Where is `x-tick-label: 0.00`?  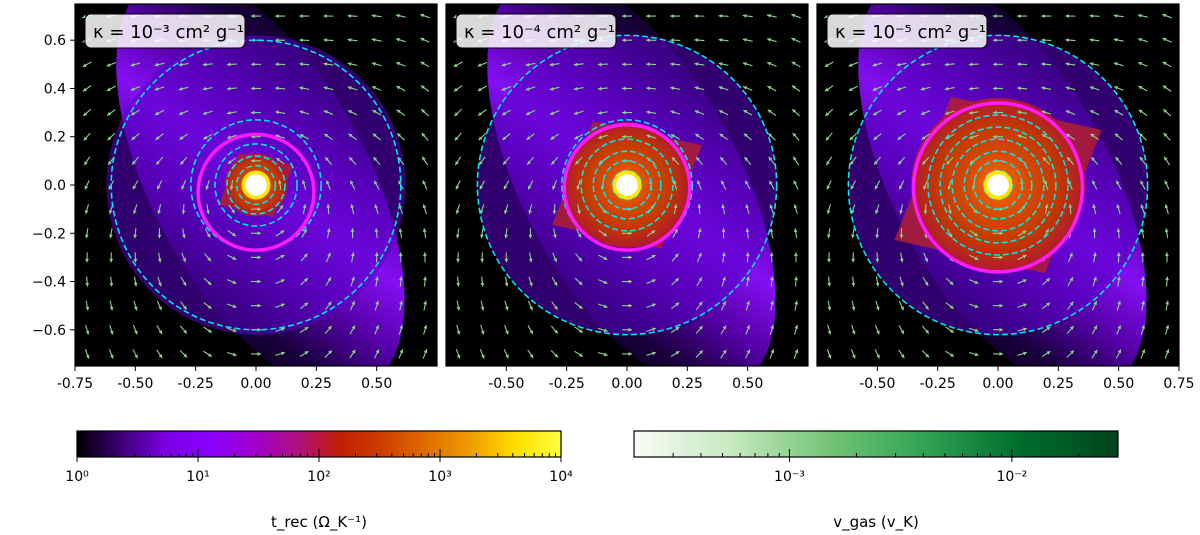 x-tick-label: 0.00 is located at coordinates (255, 384).